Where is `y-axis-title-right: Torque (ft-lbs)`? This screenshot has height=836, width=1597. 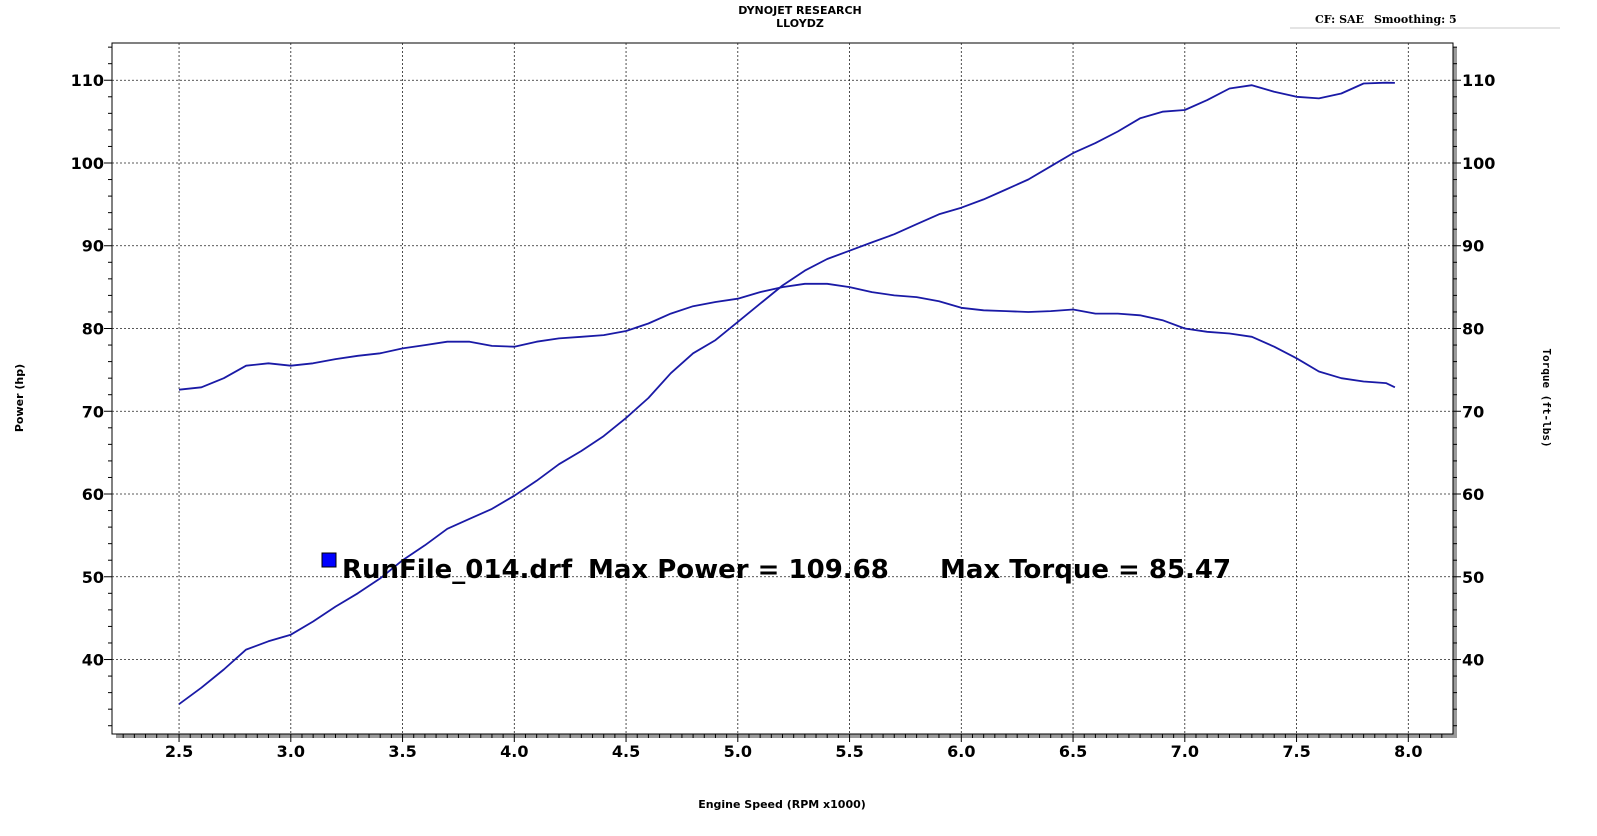
y-axis-title-right: Torque (ft-lbs) is located at coordinates (1546, 397).